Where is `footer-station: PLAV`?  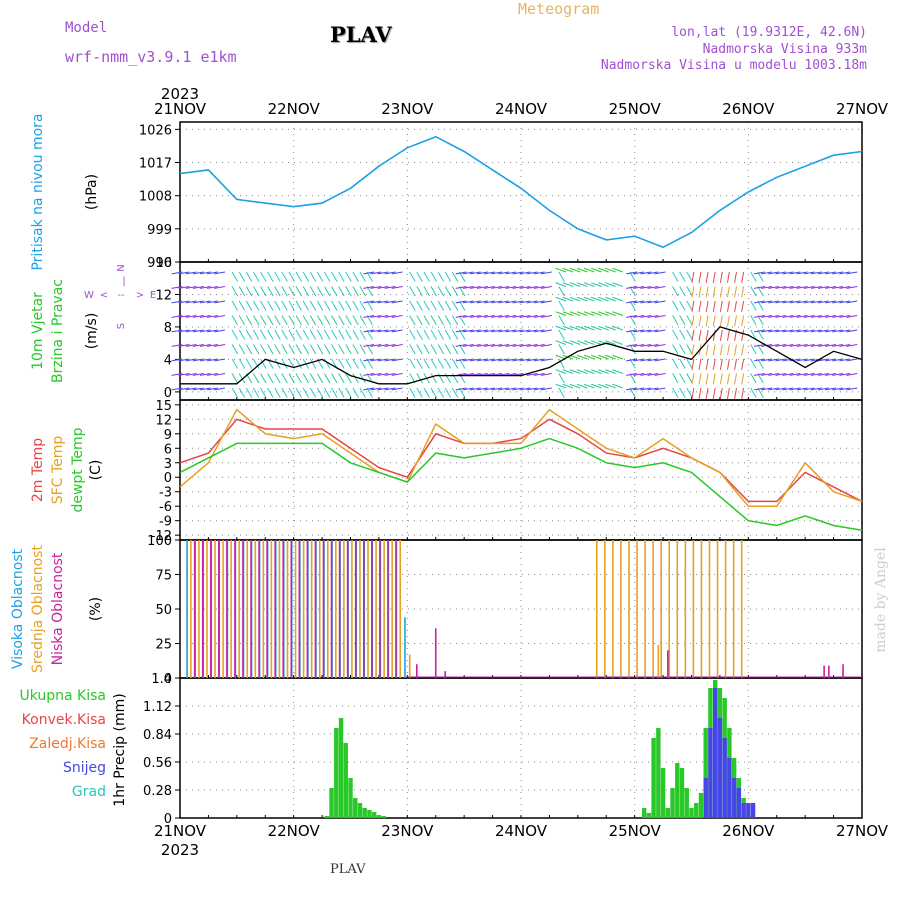 footer-station: PLAV is located at coordinates (348, 869).